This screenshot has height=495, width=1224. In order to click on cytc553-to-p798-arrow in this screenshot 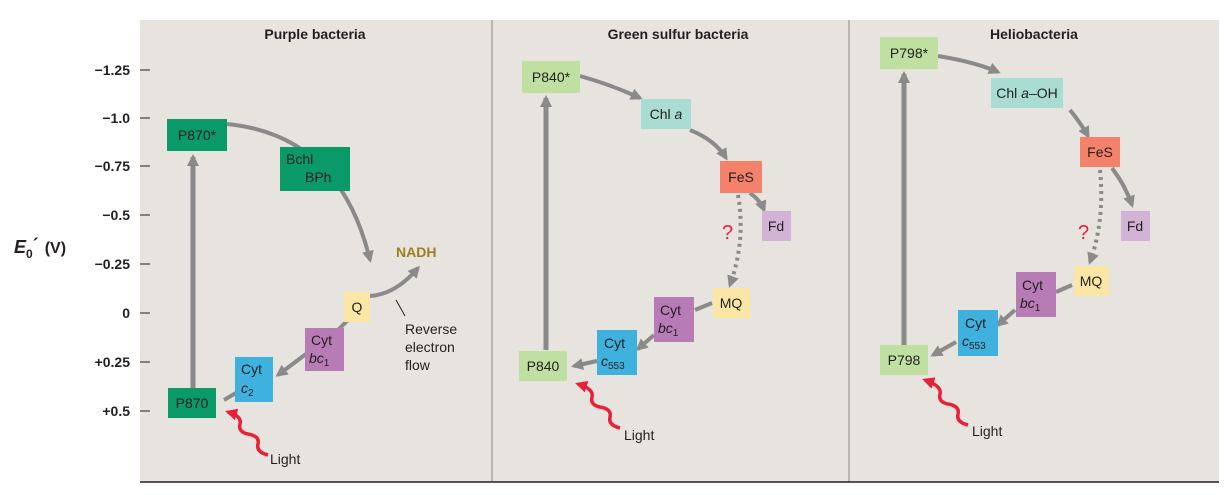, I will do `click(943, 348)`.